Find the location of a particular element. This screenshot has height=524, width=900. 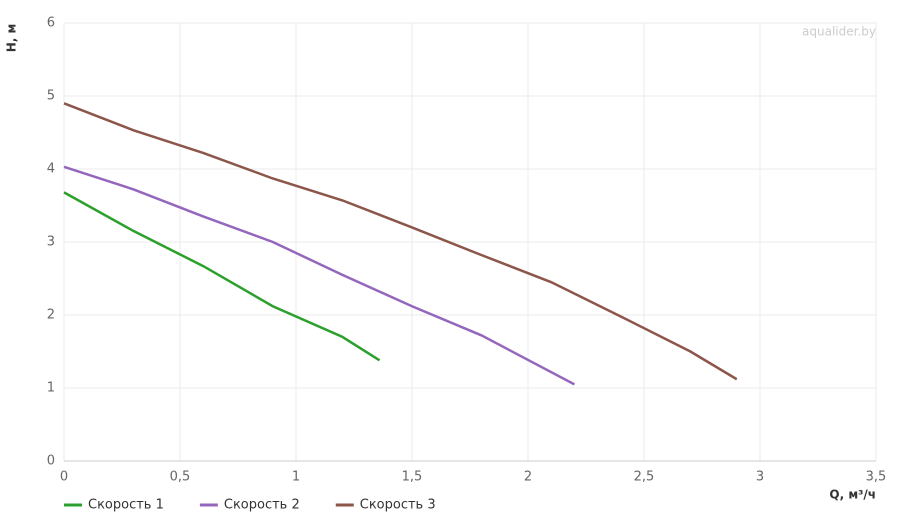

series-line is located at coordinates (222, 276).